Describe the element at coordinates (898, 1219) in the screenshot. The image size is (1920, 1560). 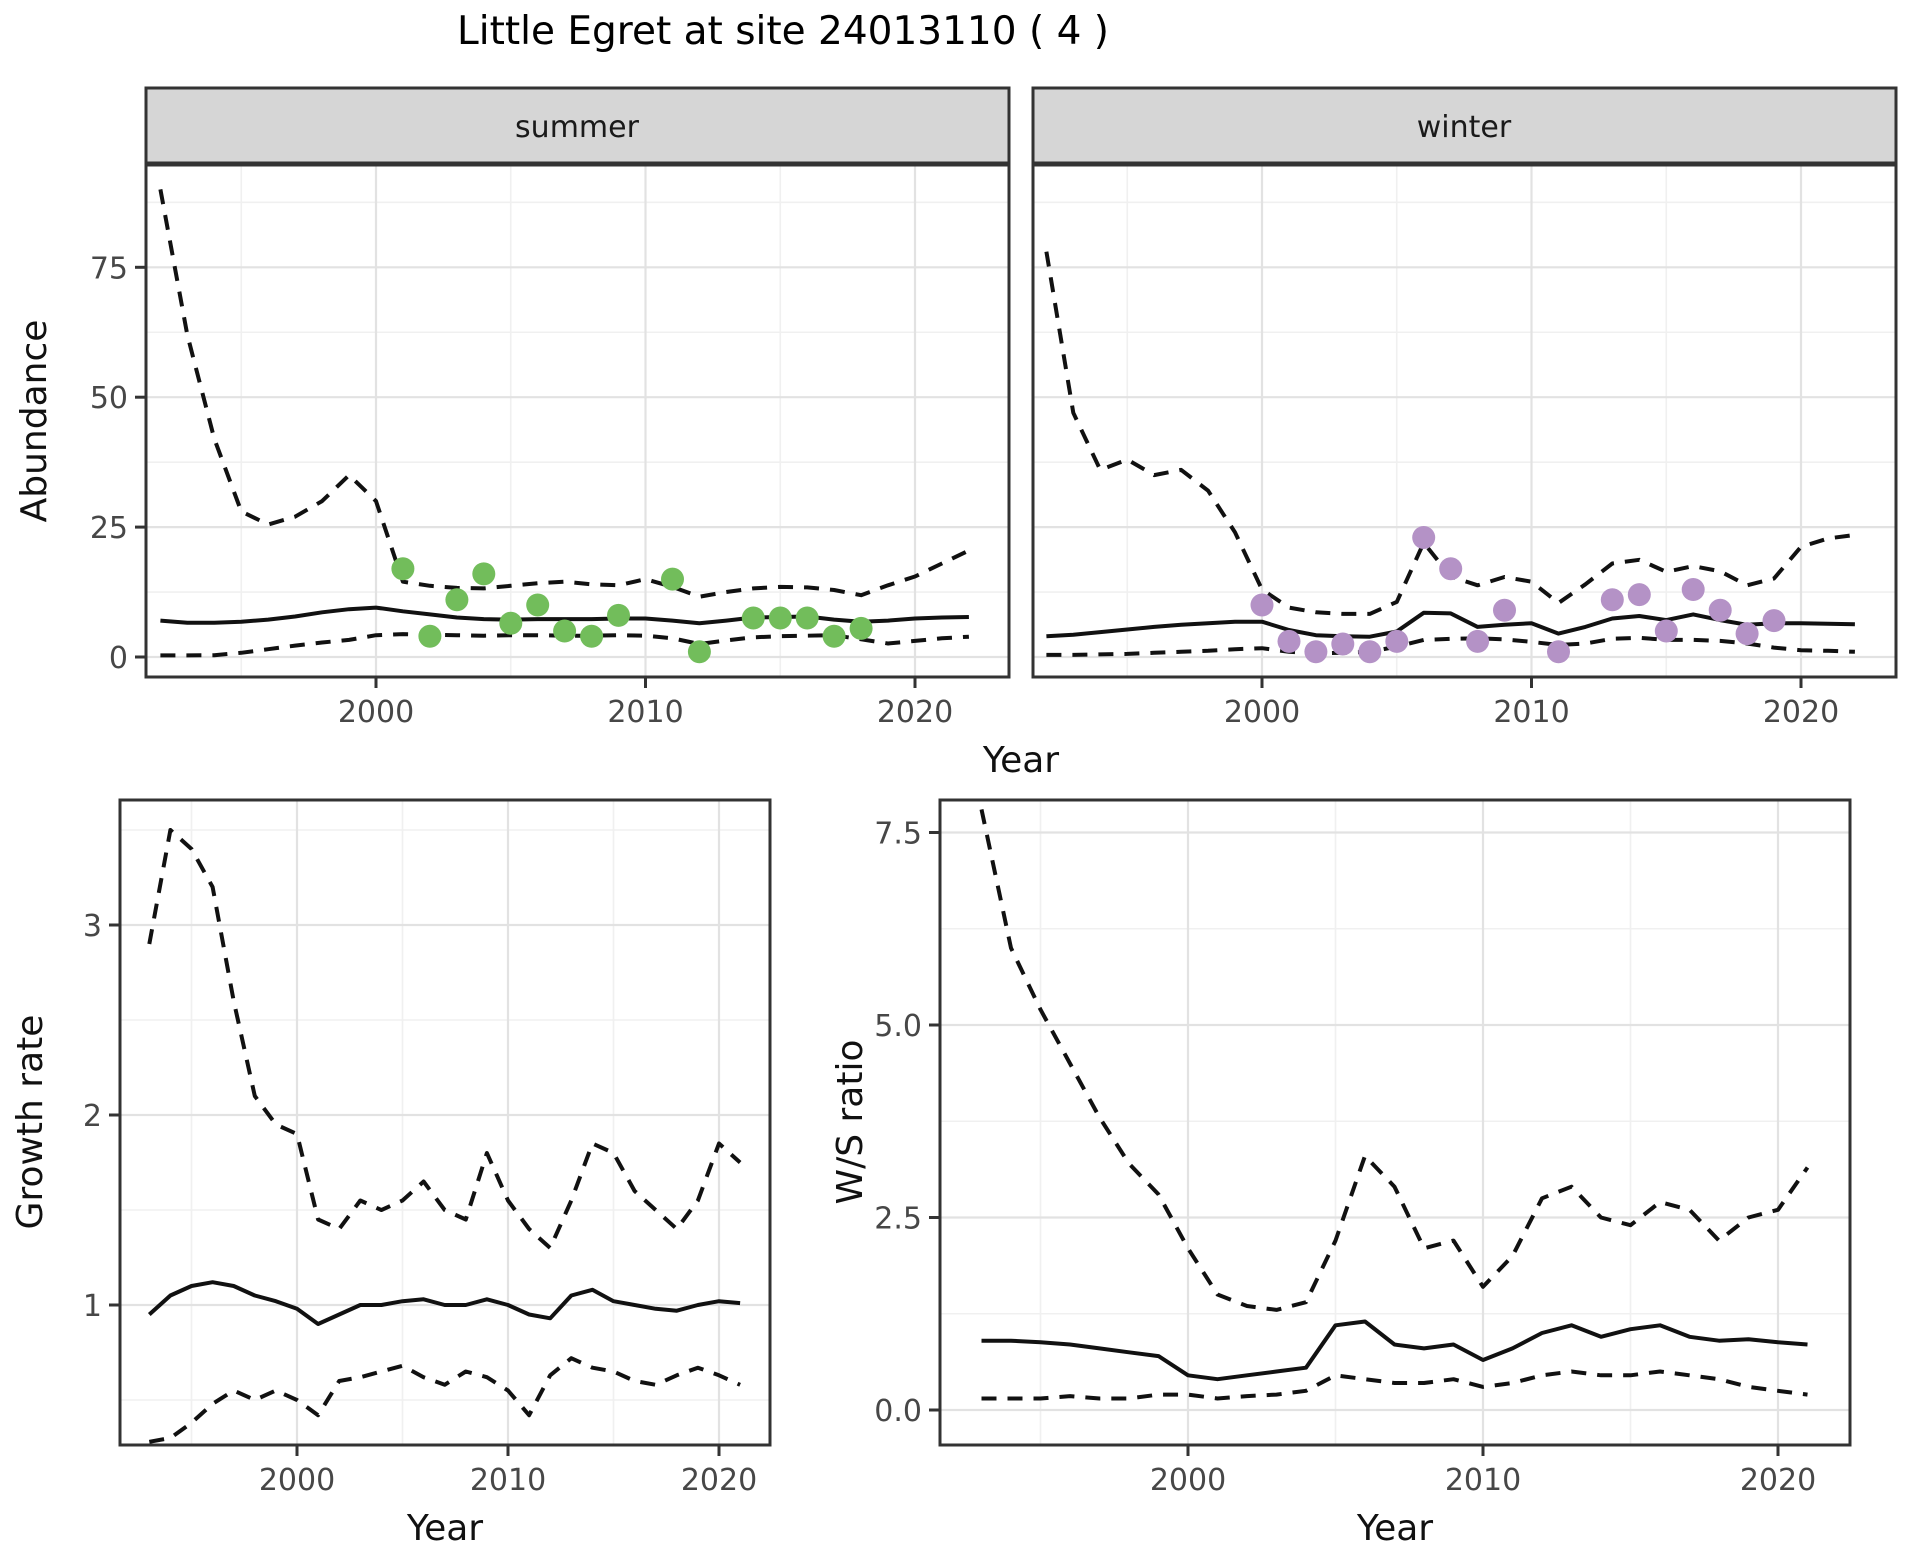
I see `y-tick-label: 2.5` at that location.